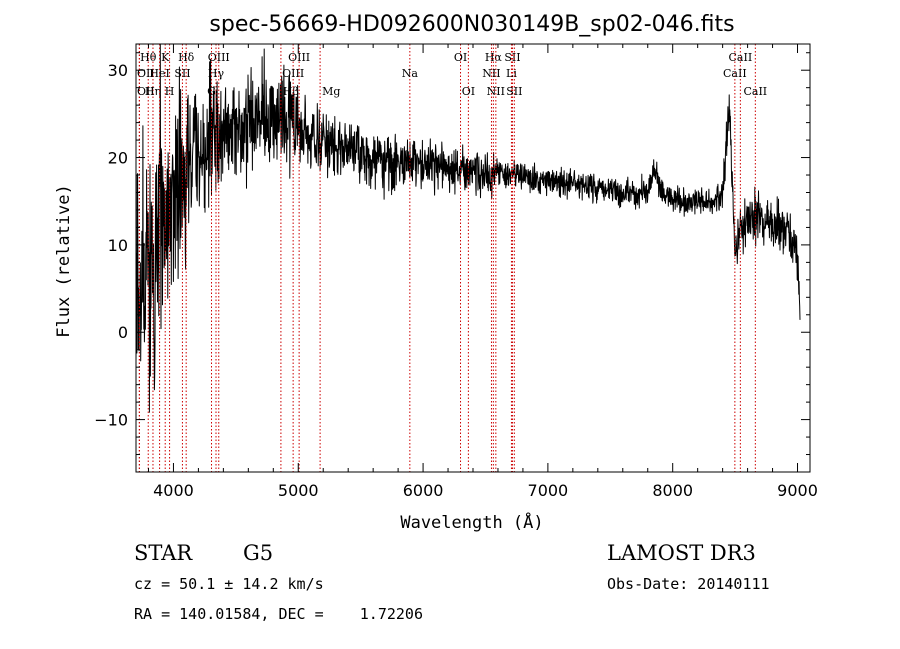 The height and width of the screenshot is (649, 900). I want to click on observation-date: Obs-Date: 20140111, so click(688, 584).